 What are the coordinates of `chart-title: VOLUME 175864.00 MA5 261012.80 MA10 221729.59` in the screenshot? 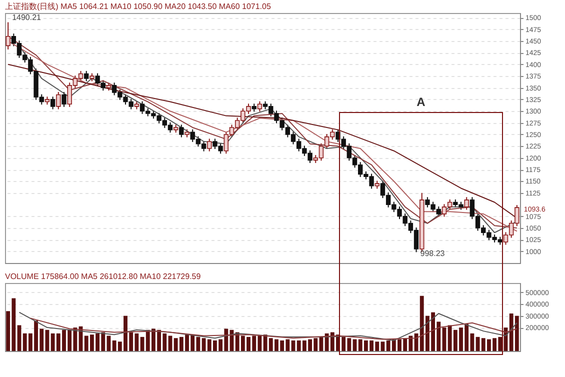 It's located at (103, 276).